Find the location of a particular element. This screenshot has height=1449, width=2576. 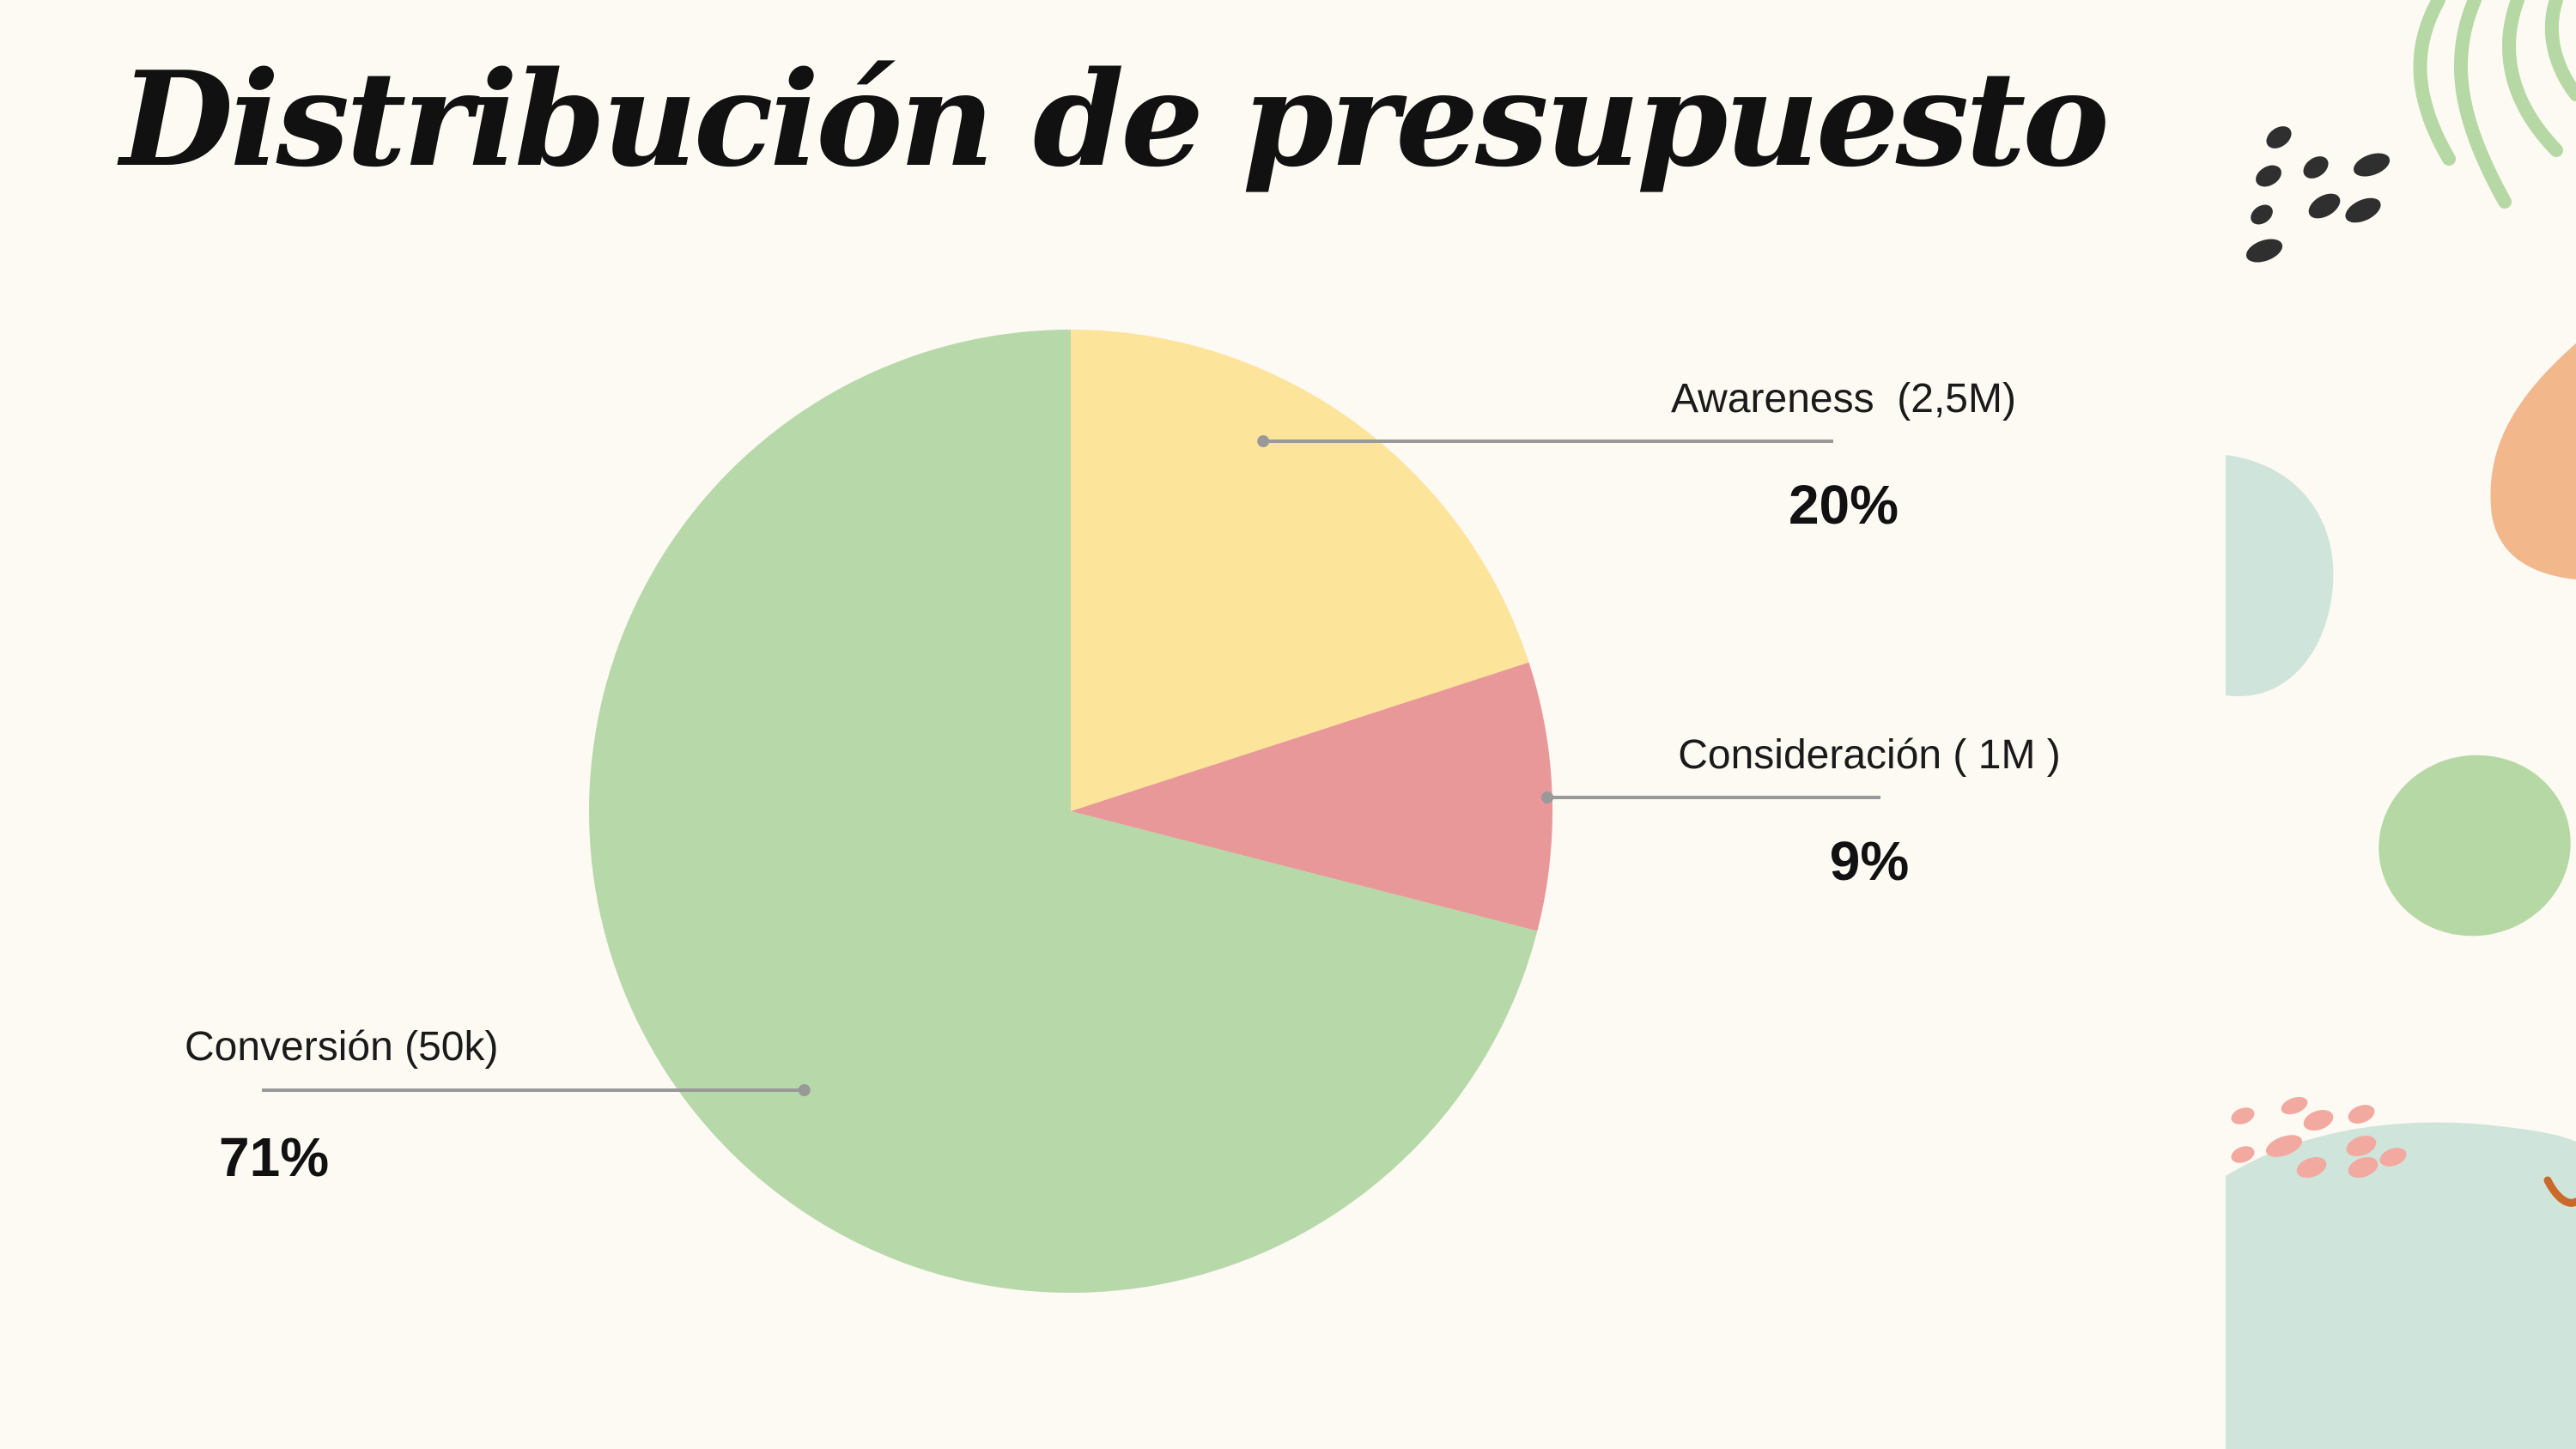

slice-percent-label: 71% is located at coordinates (274, 1157).